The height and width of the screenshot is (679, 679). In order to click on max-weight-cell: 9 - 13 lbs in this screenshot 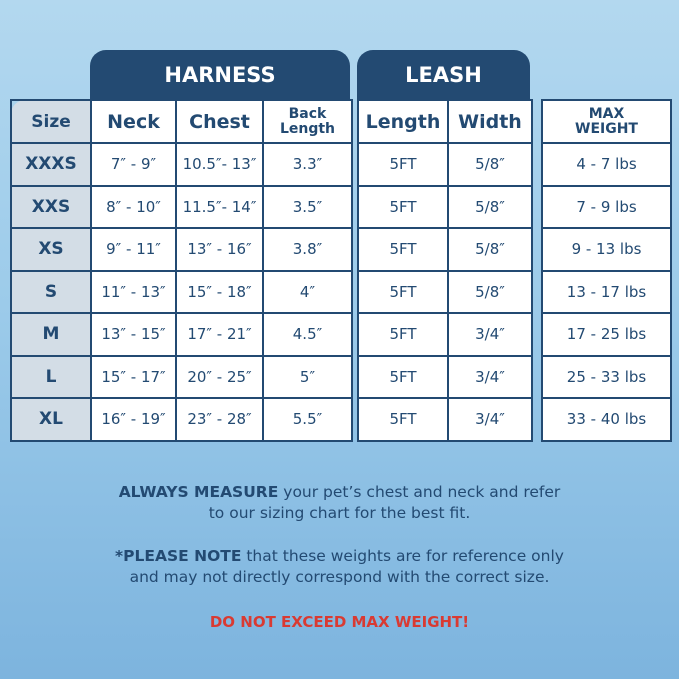, I will do `click(606, 249)`.